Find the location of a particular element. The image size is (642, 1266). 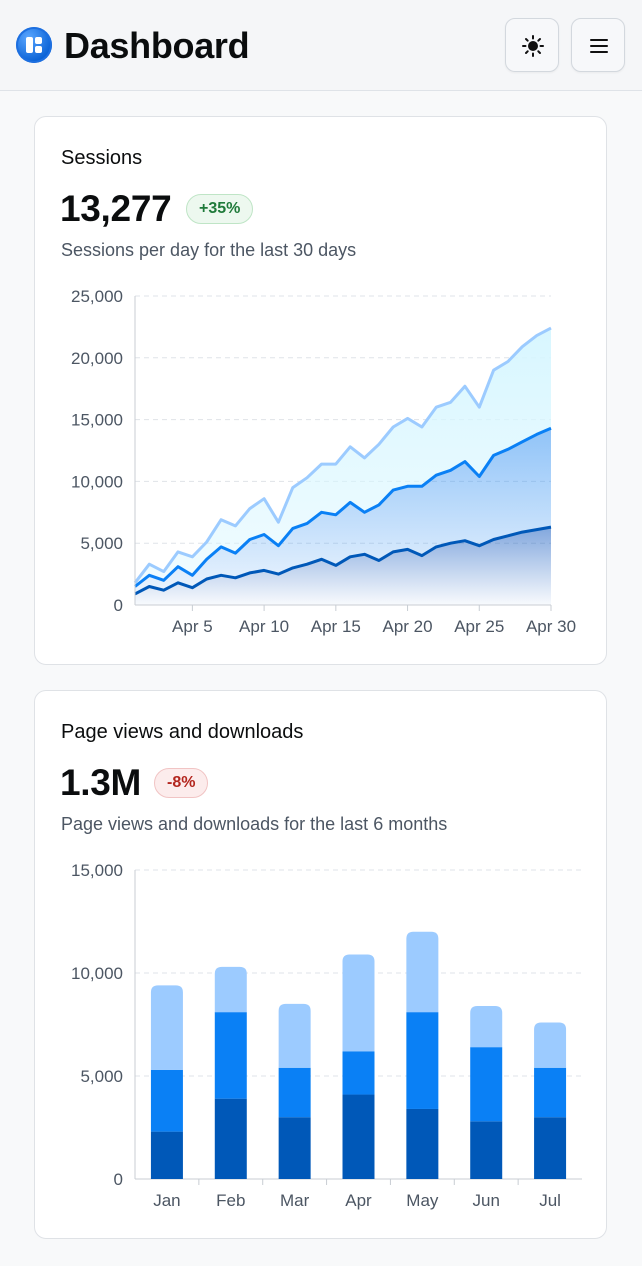

x-tick-label: Apr 5 is located at coordinates (192, 626).